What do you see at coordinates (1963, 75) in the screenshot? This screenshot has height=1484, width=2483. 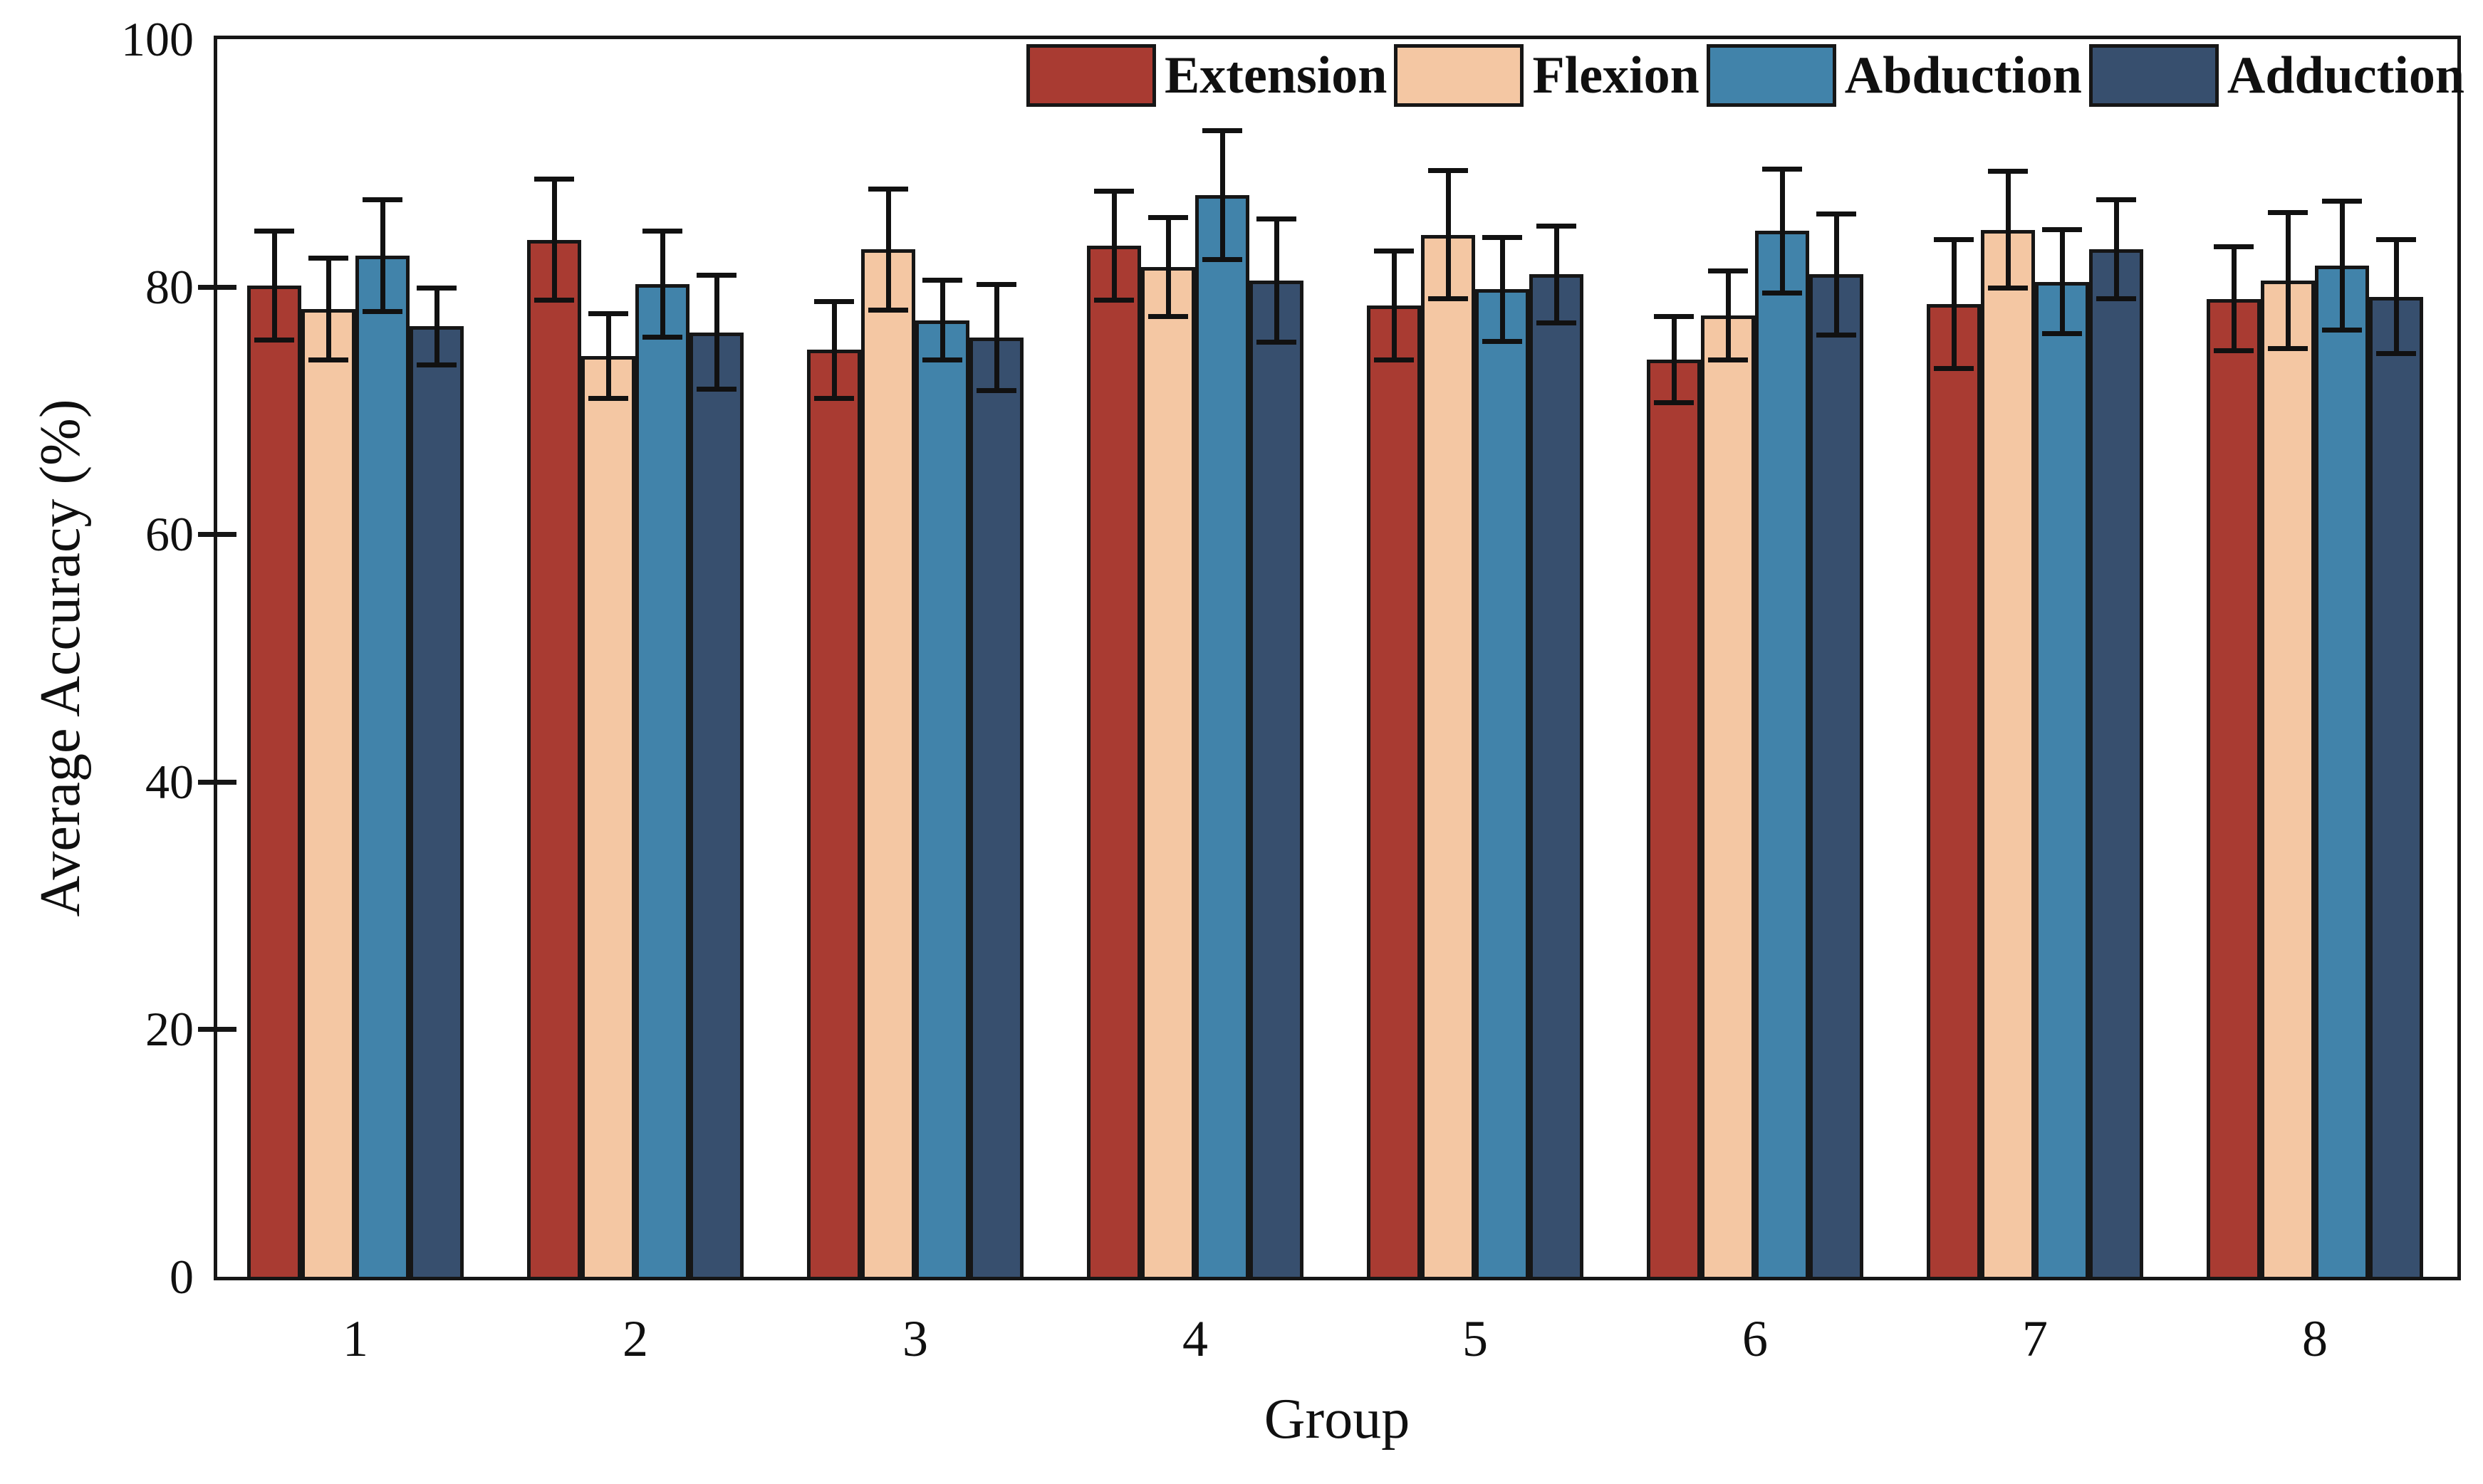 I see `legend-label: Abduction` at bounding box center [1963, 75].